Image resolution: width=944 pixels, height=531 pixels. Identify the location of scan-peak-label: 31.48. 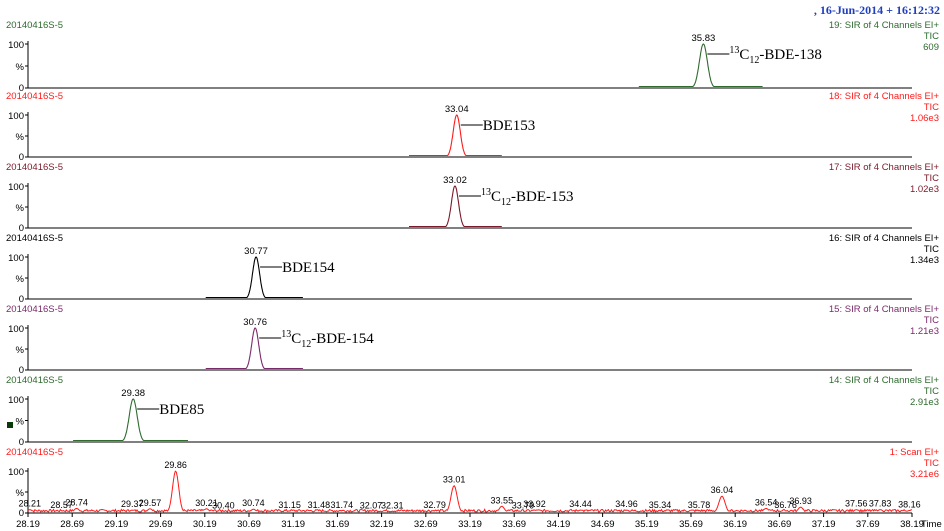
(319, 505).